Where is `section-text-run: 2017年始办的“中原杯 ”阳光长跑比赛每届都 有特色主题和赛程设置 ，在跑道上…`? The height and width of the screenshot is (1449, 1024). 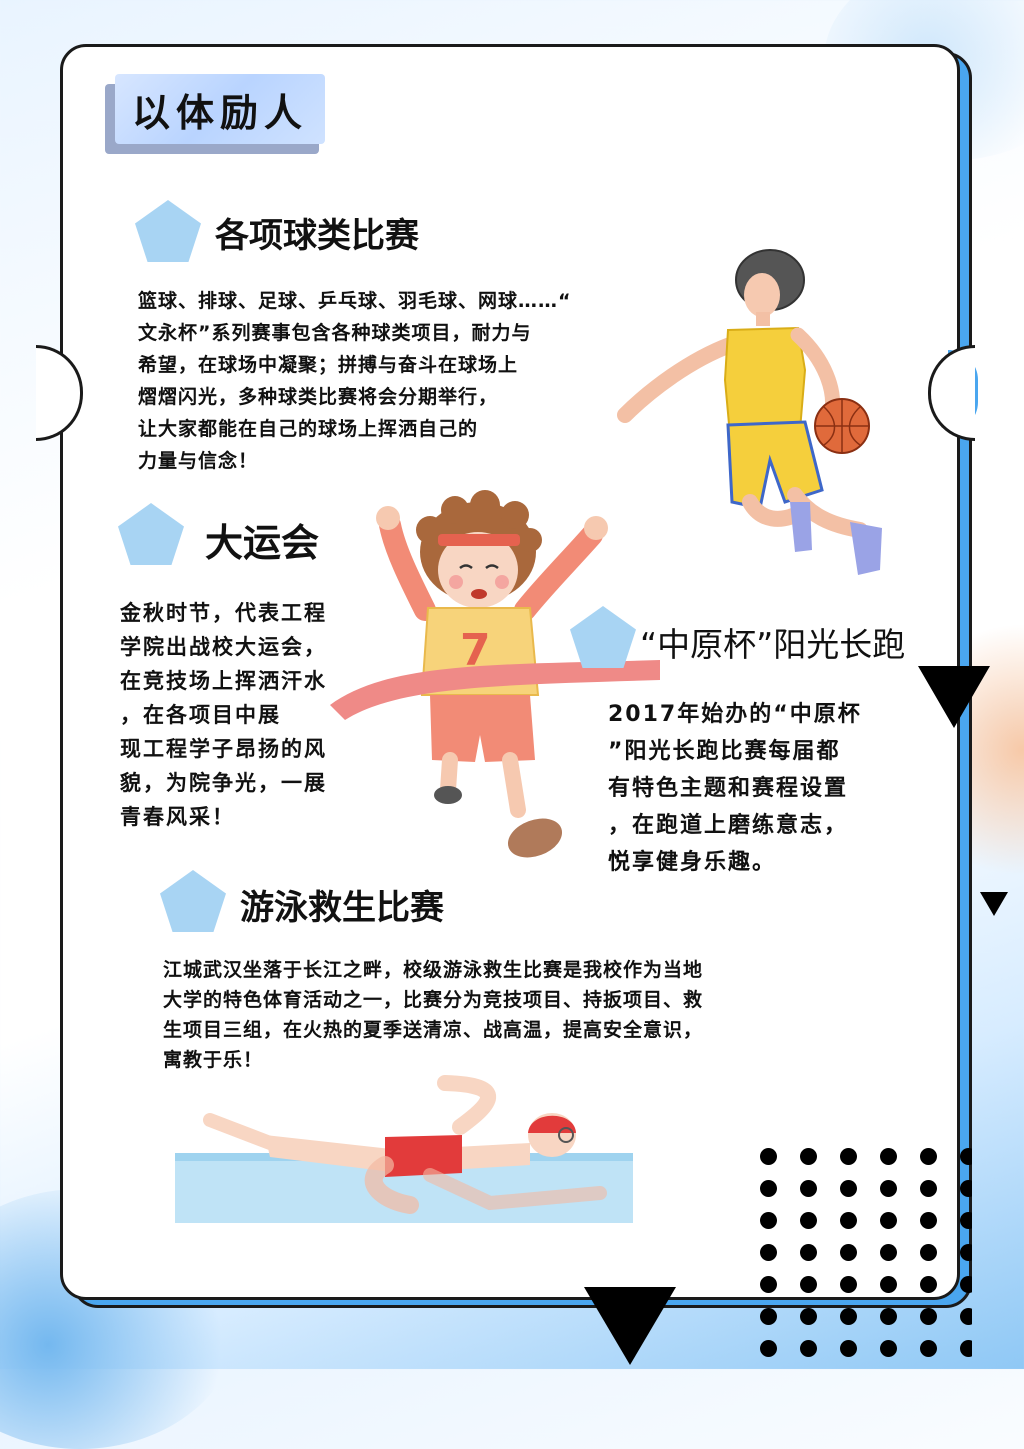
section-text-run: 2017年始办的“中原杯 ”阳光长跑比赛每届都 有特色主题和赛程设置 ，在跑道上… is located at coordinates (735, 788).